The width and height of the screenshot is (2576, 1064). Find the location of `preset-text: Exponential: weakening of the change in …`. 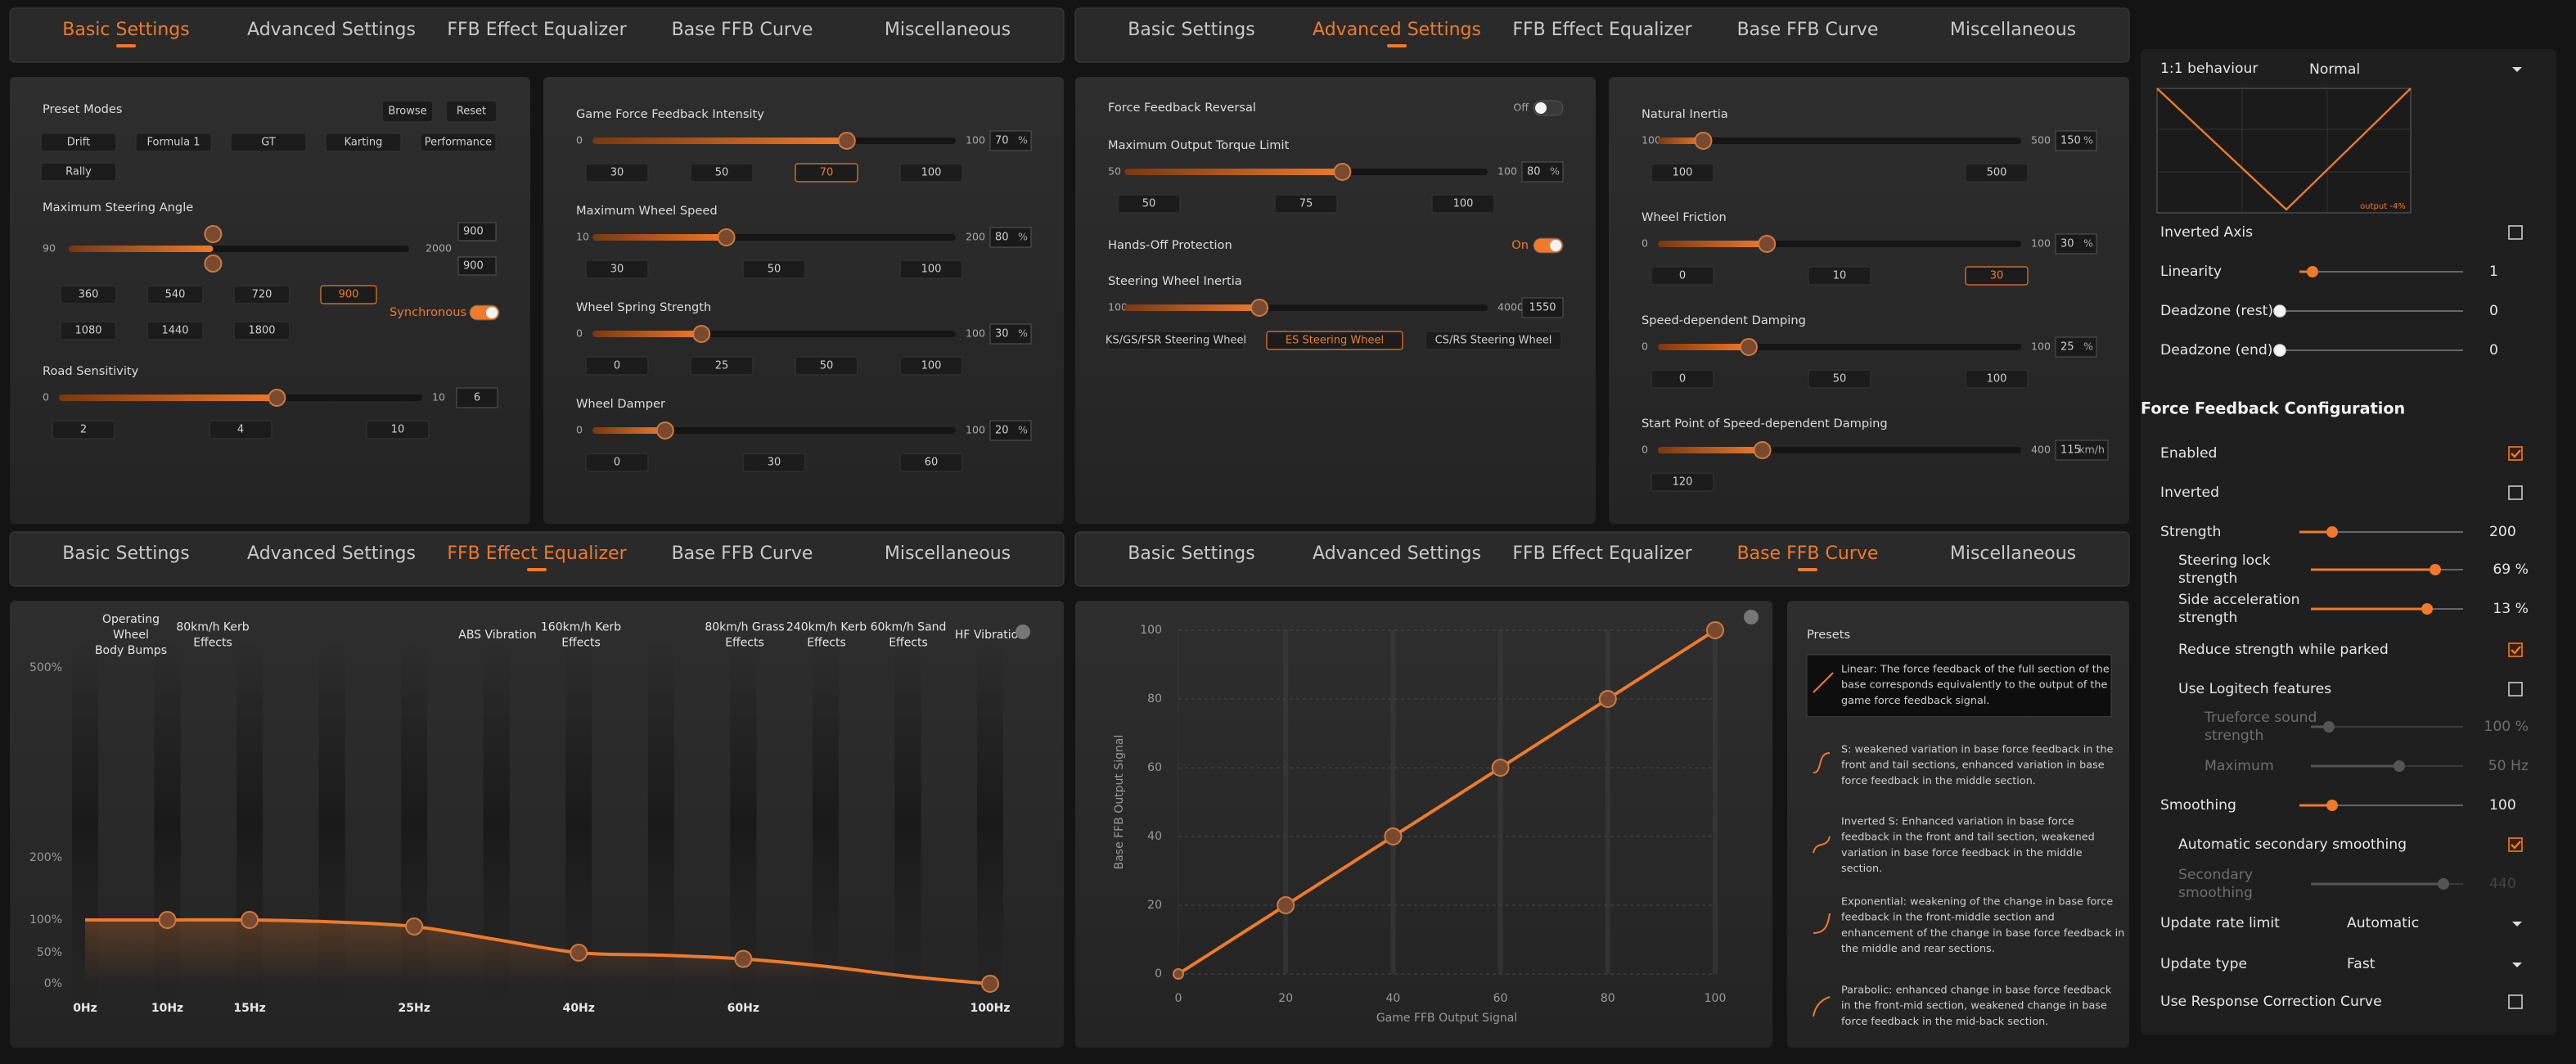

preset-text: Exponential: weakening of the change in … is located at coordinates (1977, 902).